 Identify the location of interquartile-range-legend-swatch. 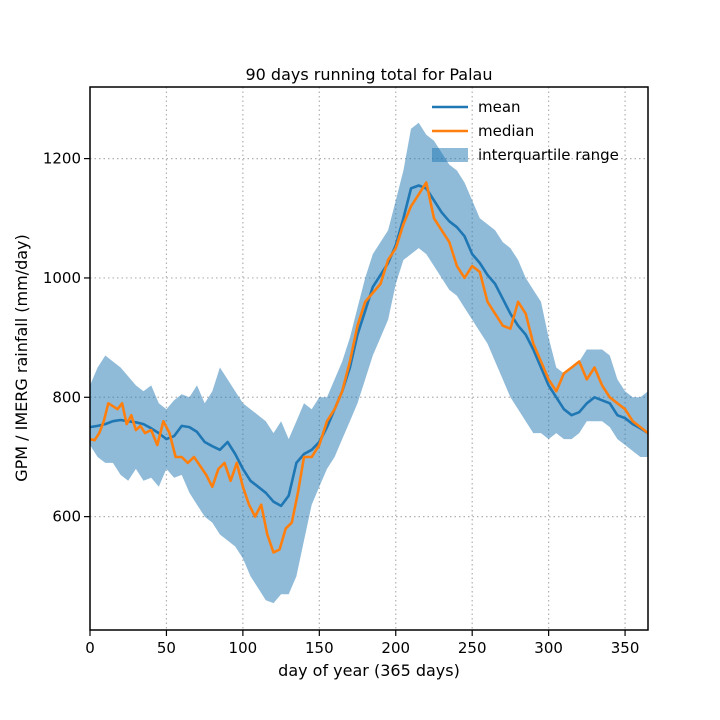
(450, 155).